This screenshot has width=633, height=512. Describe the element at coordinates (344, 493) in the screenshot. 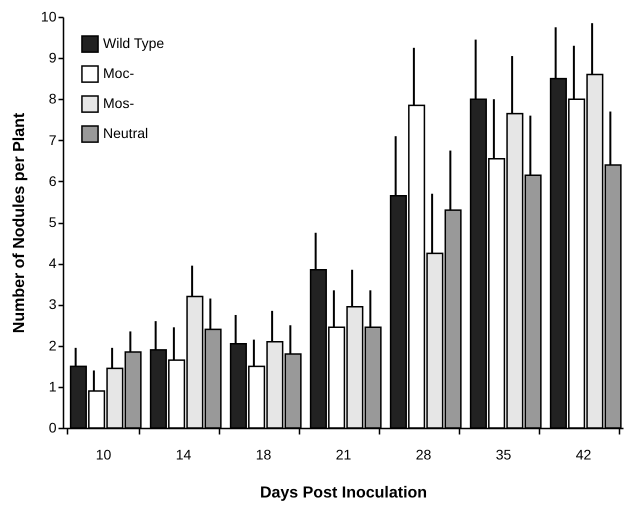

I see `x-axis-title: Days Post Inoculation` at that location.